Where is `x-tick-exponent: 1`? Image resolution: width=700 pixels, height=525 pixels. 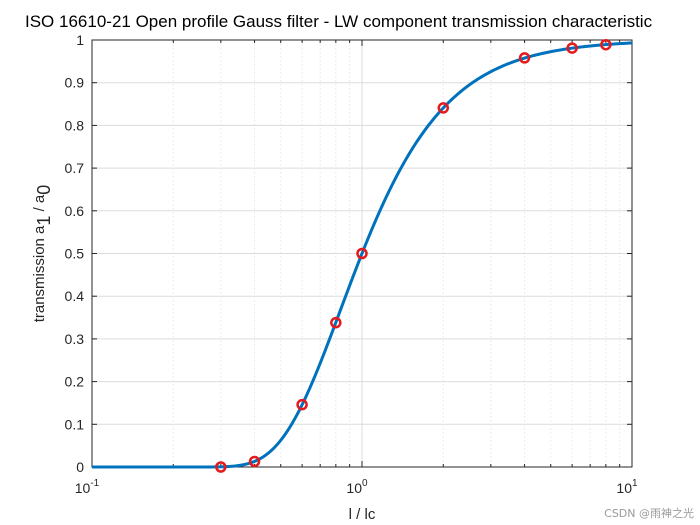
x-tick-exponent: 1 is located at coordinates (635, 483).